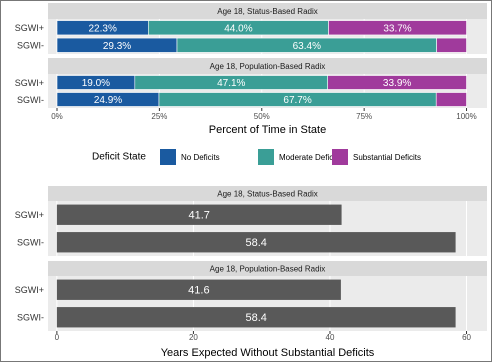 The width and height of the screenshot is (492, 362). I want to click on value-label: 22.3%, so click(102, 28).